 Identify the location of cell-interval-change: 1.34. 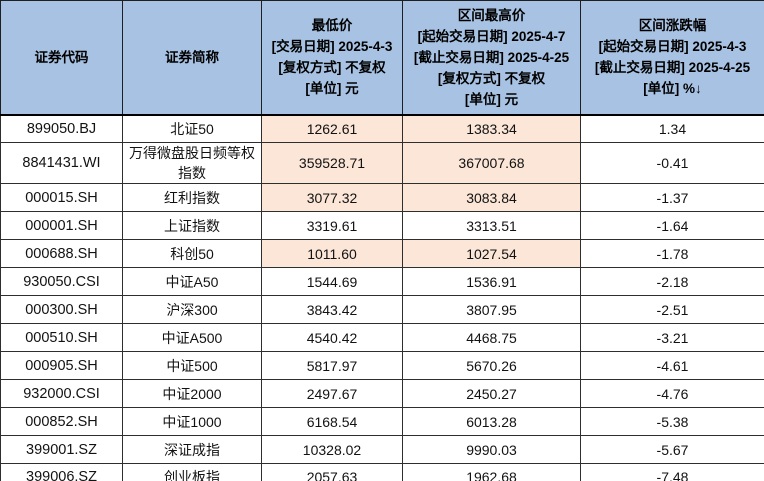
(672, 128).